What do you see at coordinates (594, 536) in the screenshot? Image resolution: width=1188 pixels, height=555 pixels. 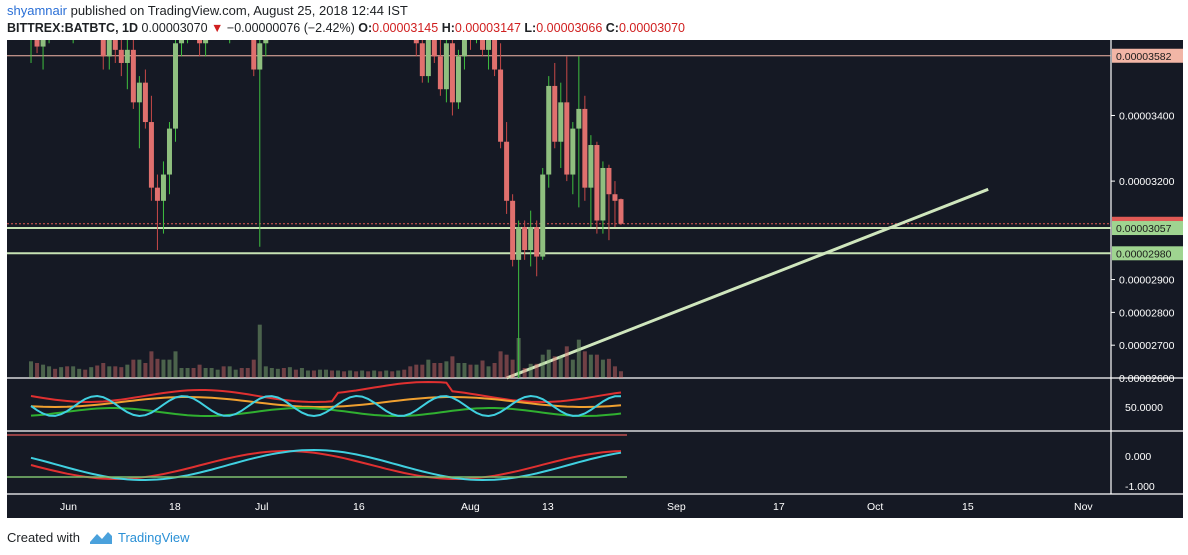 I see `footer: Created with TradingView` at bounding box center [594, 536].